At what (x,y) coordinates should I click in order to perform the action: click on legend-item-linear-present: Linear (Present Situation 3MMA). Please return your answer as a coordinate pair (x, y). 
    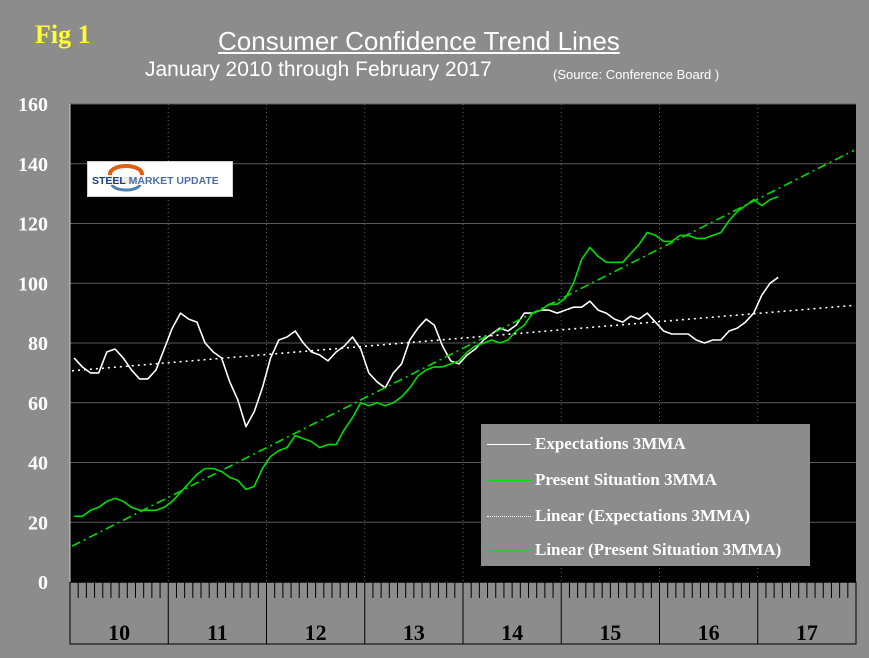
    Looking at the image, I should click on (631, 550).